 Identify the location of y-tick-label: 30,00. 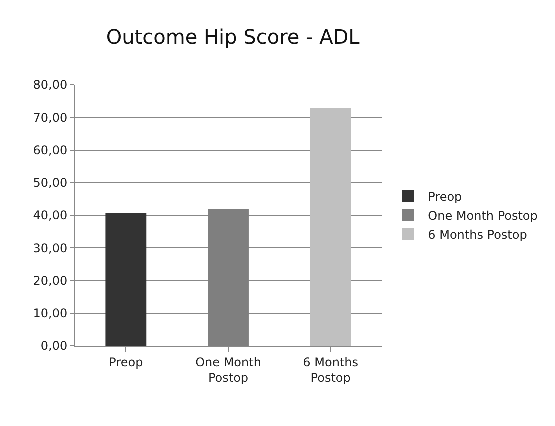
(50, 248).